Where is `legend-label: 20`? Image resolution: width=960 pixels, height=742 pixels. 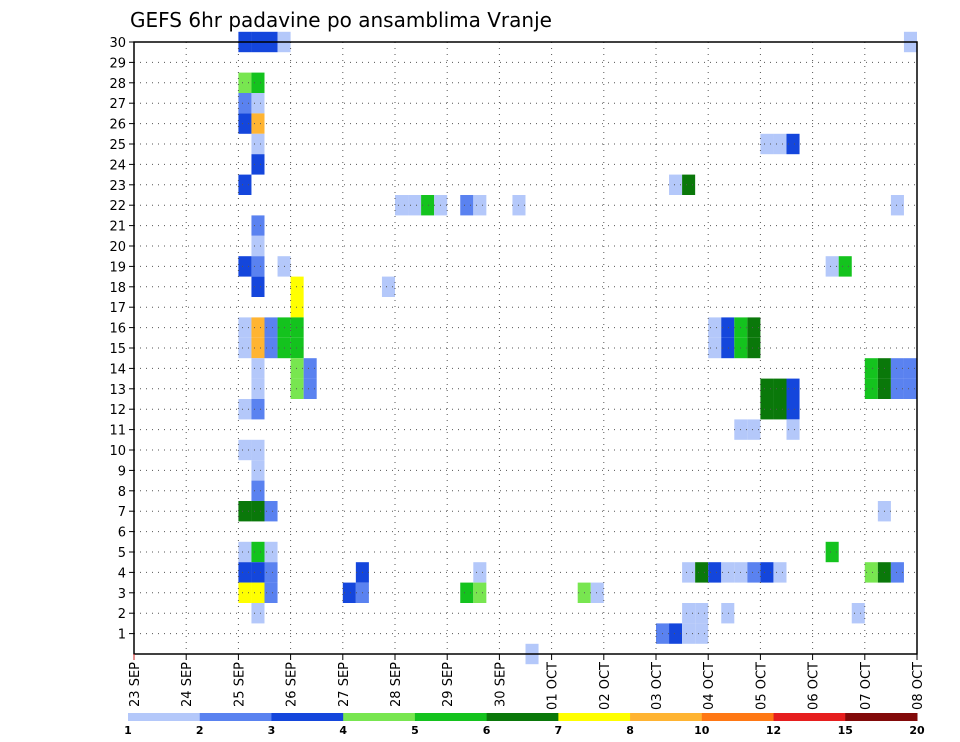 legend-label: 20 is located at coordinates (917, 730).